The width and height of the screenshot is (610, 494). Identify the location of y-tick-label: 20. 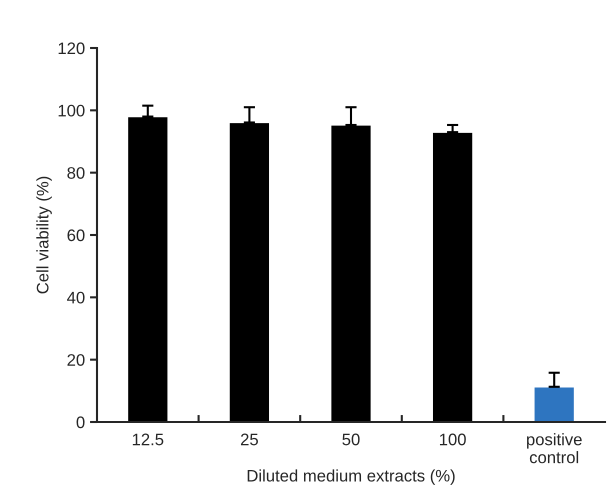
(76, 360).